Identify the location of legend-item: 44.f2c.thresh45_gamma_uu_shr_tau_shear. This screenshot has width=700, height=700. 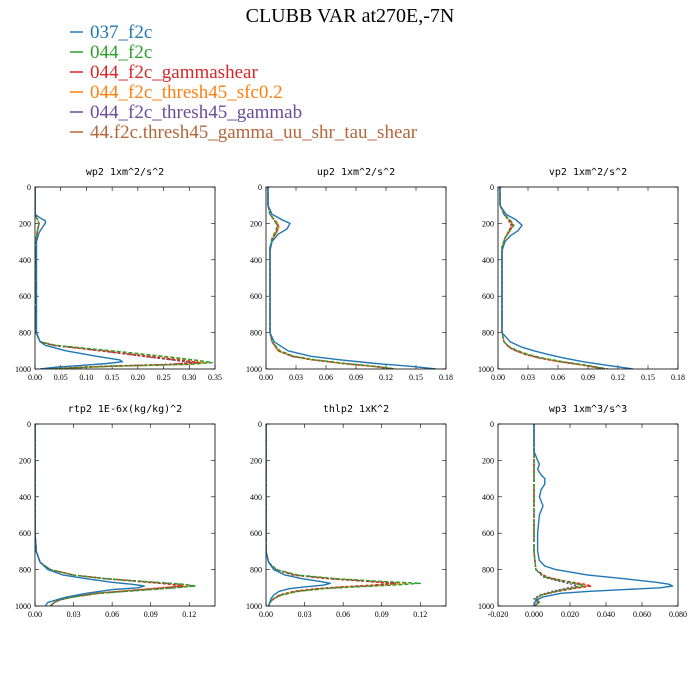
(244, 132).